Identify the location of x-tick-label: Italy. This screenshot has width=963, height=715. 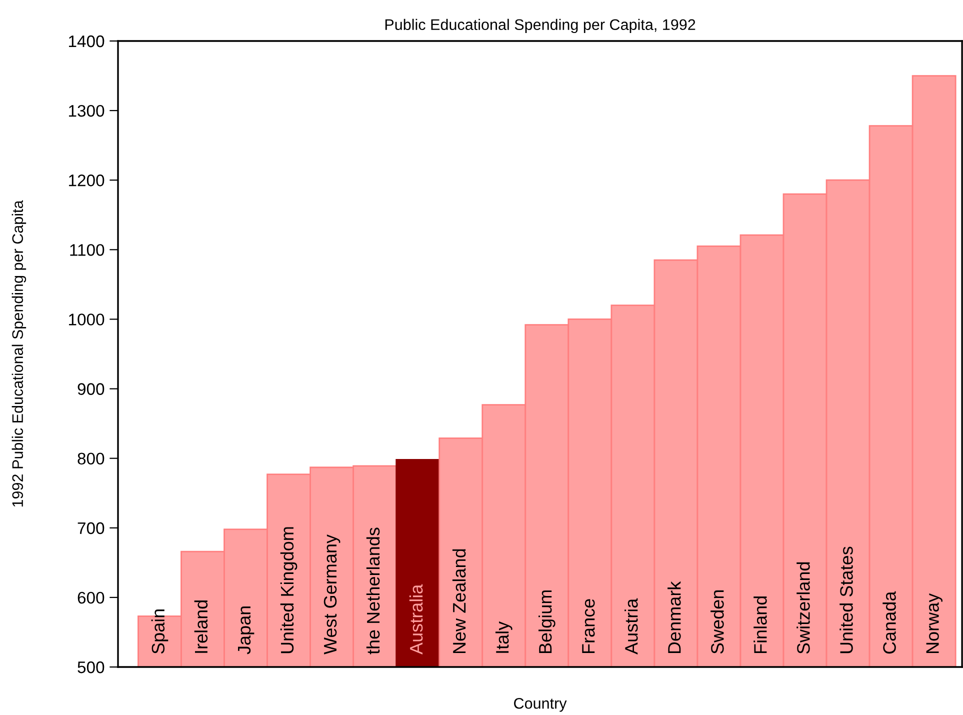
(503, 637).